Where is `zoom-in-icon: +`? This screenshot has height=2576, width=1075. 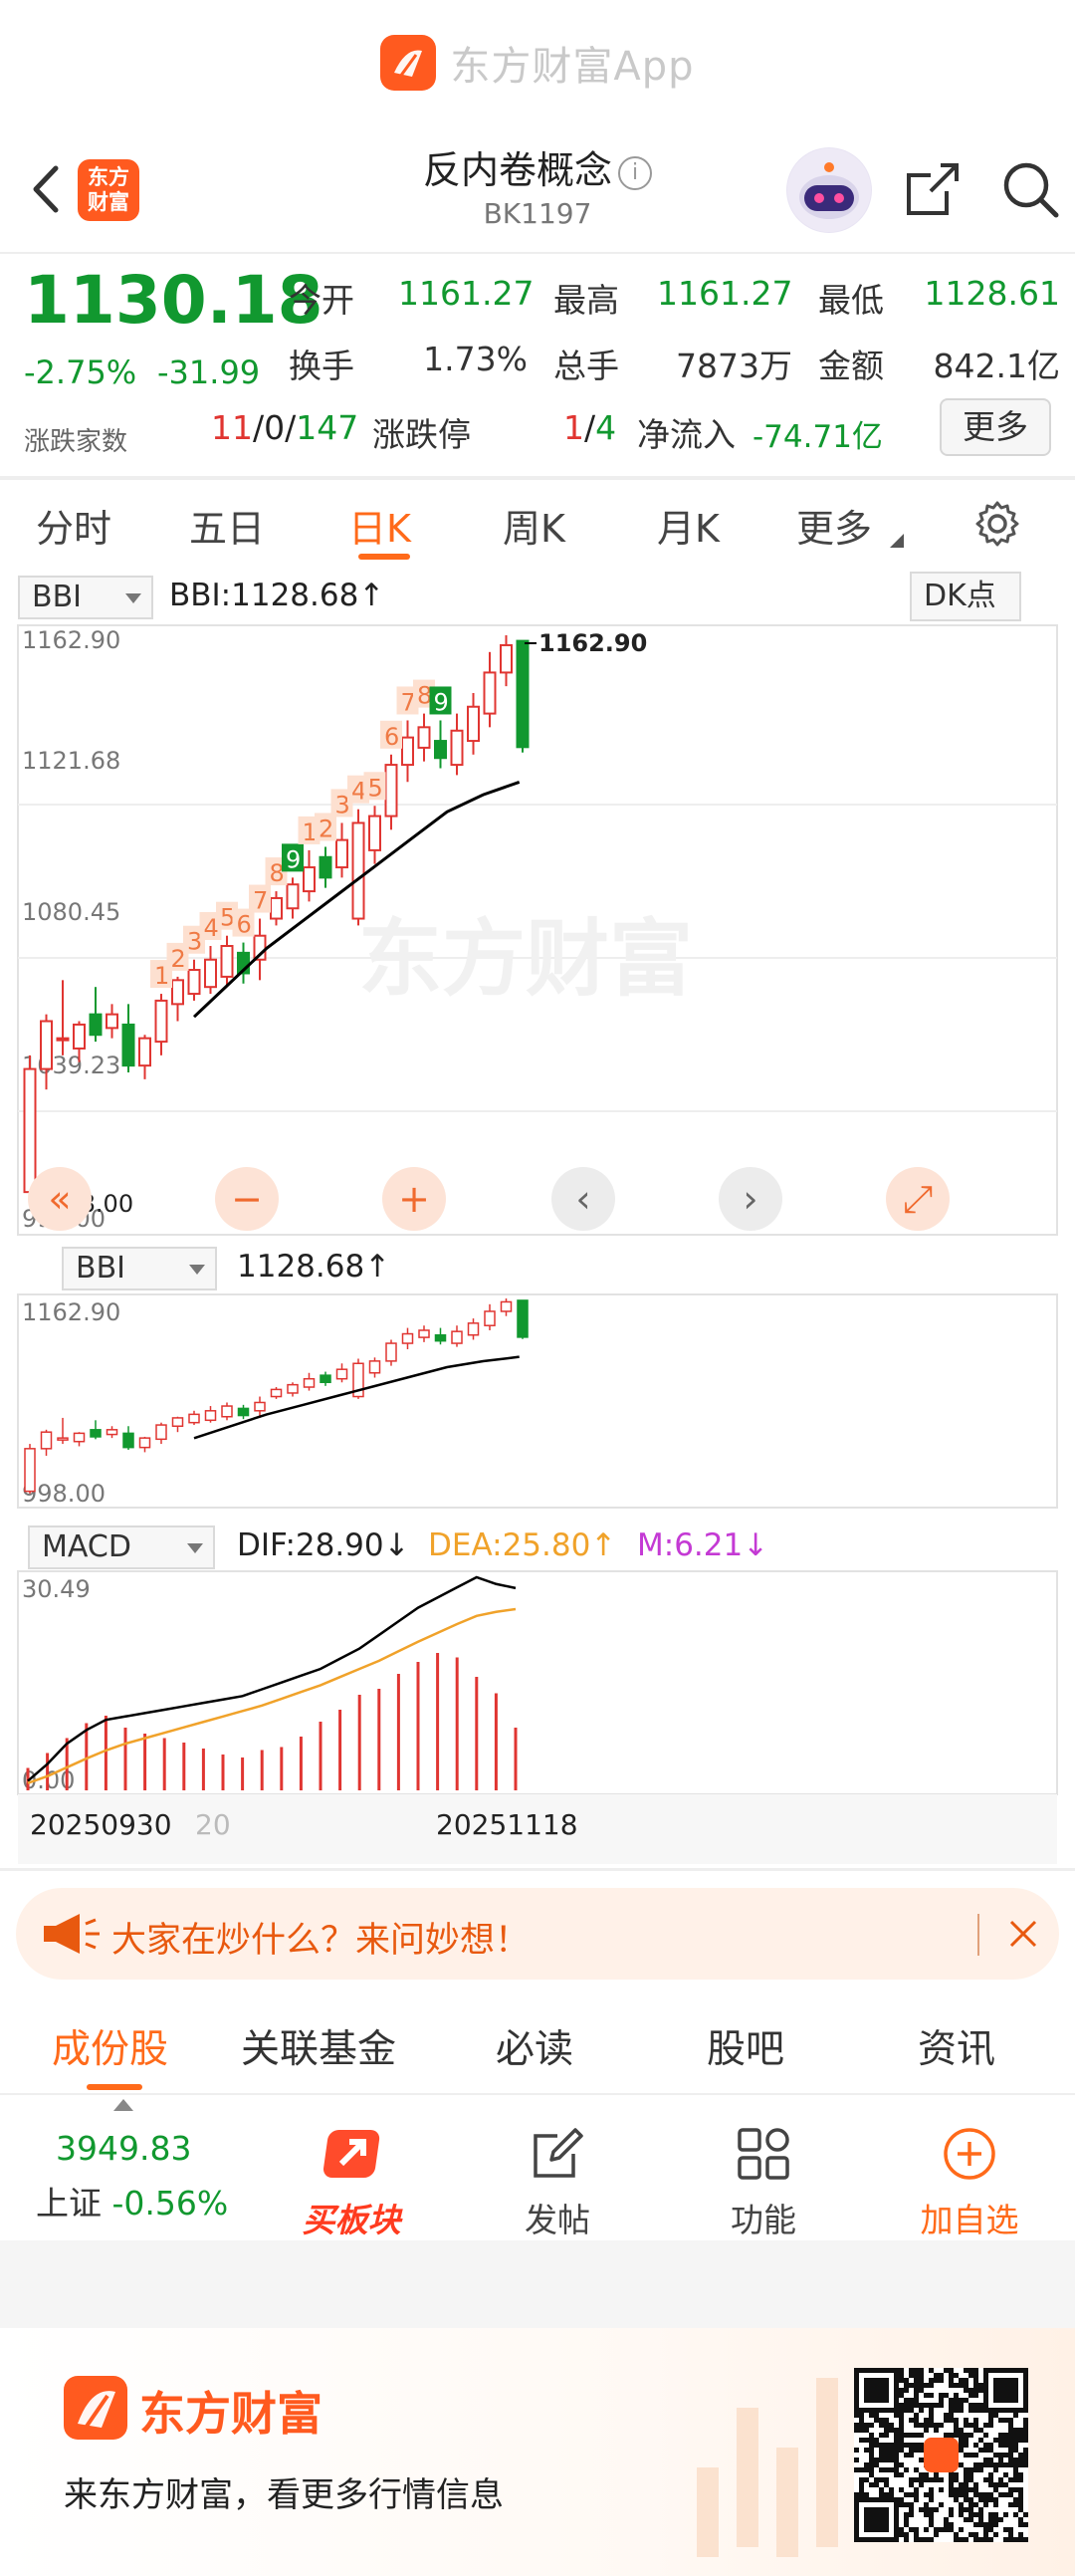
zoom-in-icon: + is located at coordinates (414, 1199).